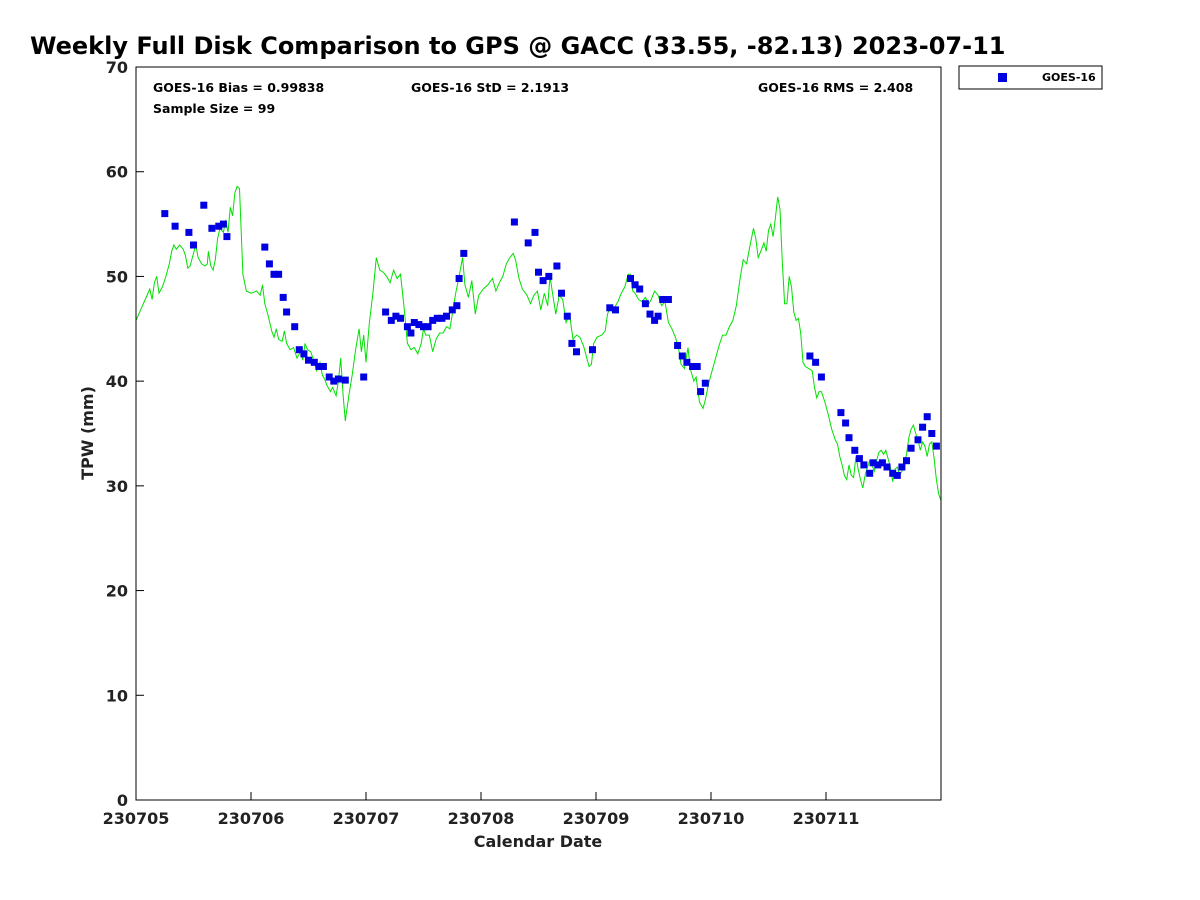 Image resolution: width=1200 pixels, height=900 pixels. I want to click on x-tick-label: 230711, so click(826, 818).